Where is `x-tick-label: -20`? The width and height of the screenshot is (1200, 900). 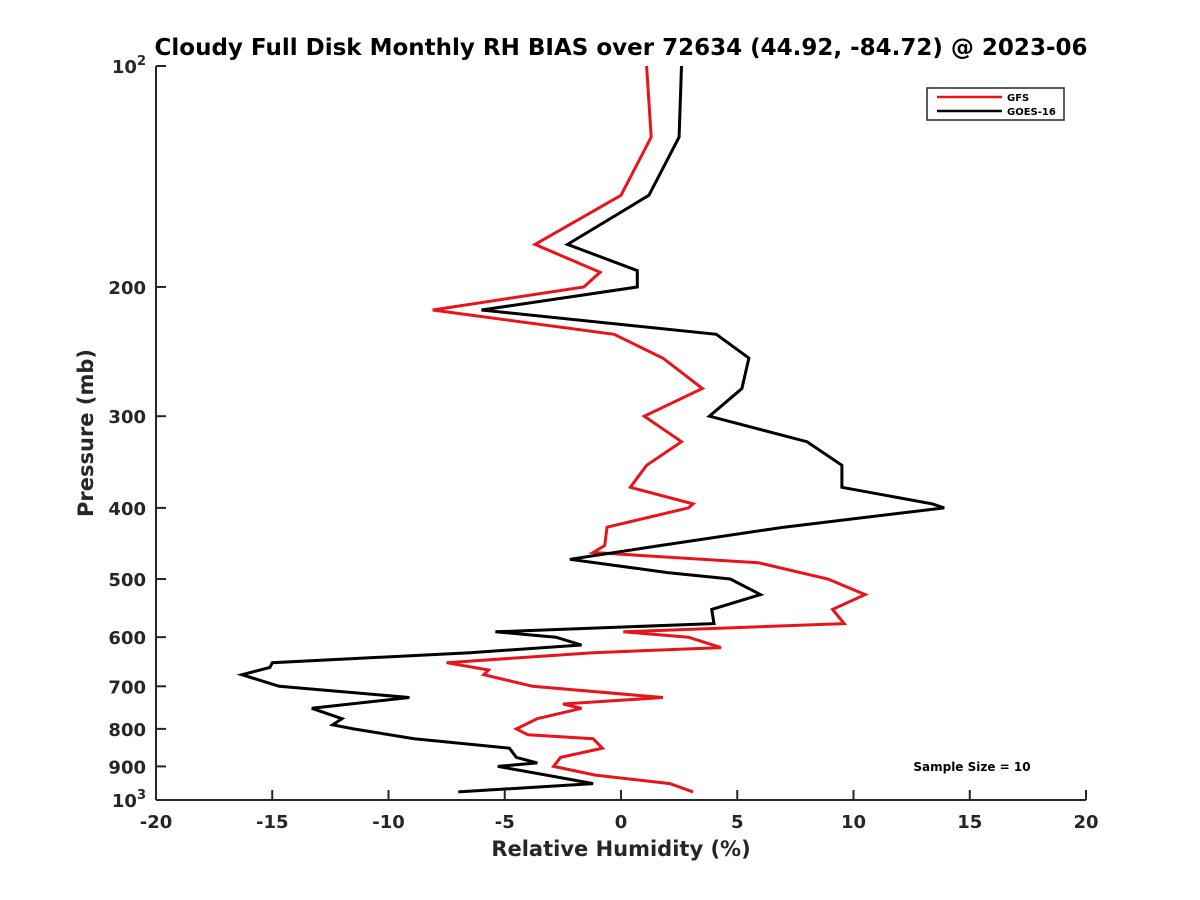 x-tick-label: -20 is located at coordinates (156, 822).